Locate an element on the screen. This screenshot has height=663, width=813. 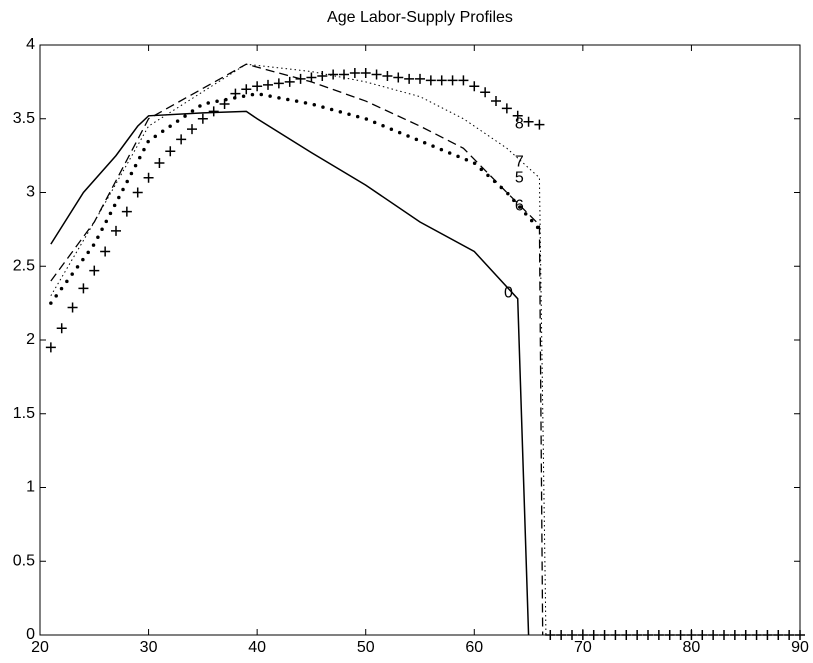
y-tick-label: 4 is located at coordinates (30, 44).